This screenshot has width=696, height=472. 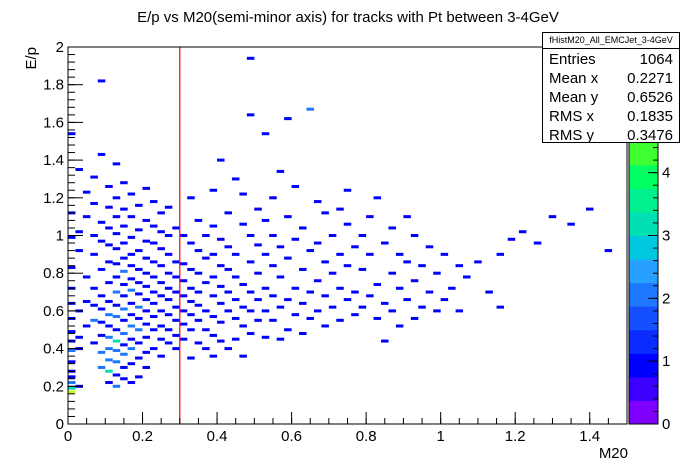 I want to click on x-axis-label: M20, so click(x=613, y=453).